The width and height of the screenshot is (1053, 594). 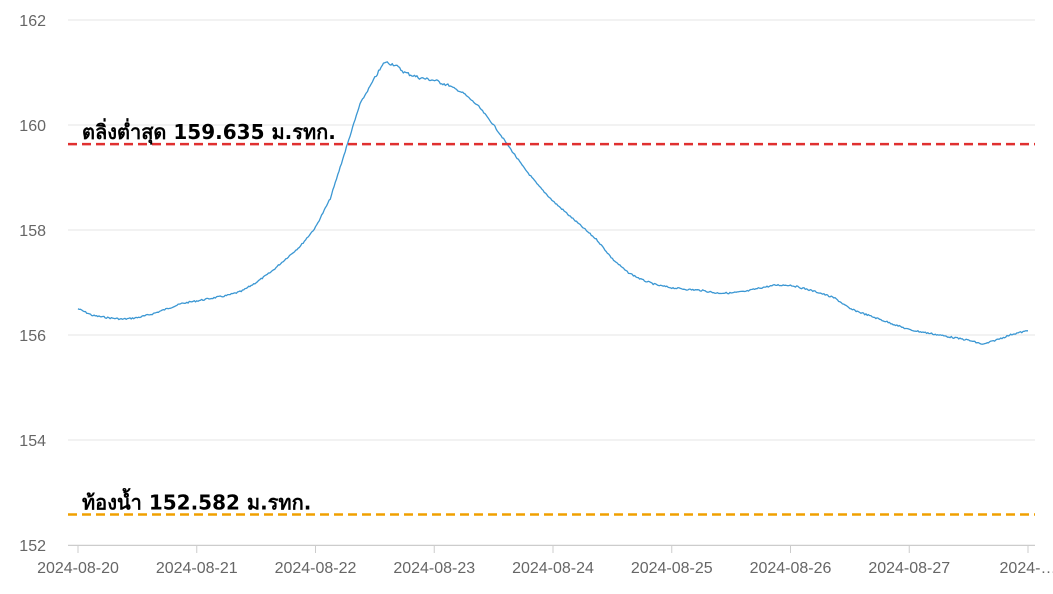 I want to click on x-tick-label: 2024-08-23, so click(x=434, y=568).